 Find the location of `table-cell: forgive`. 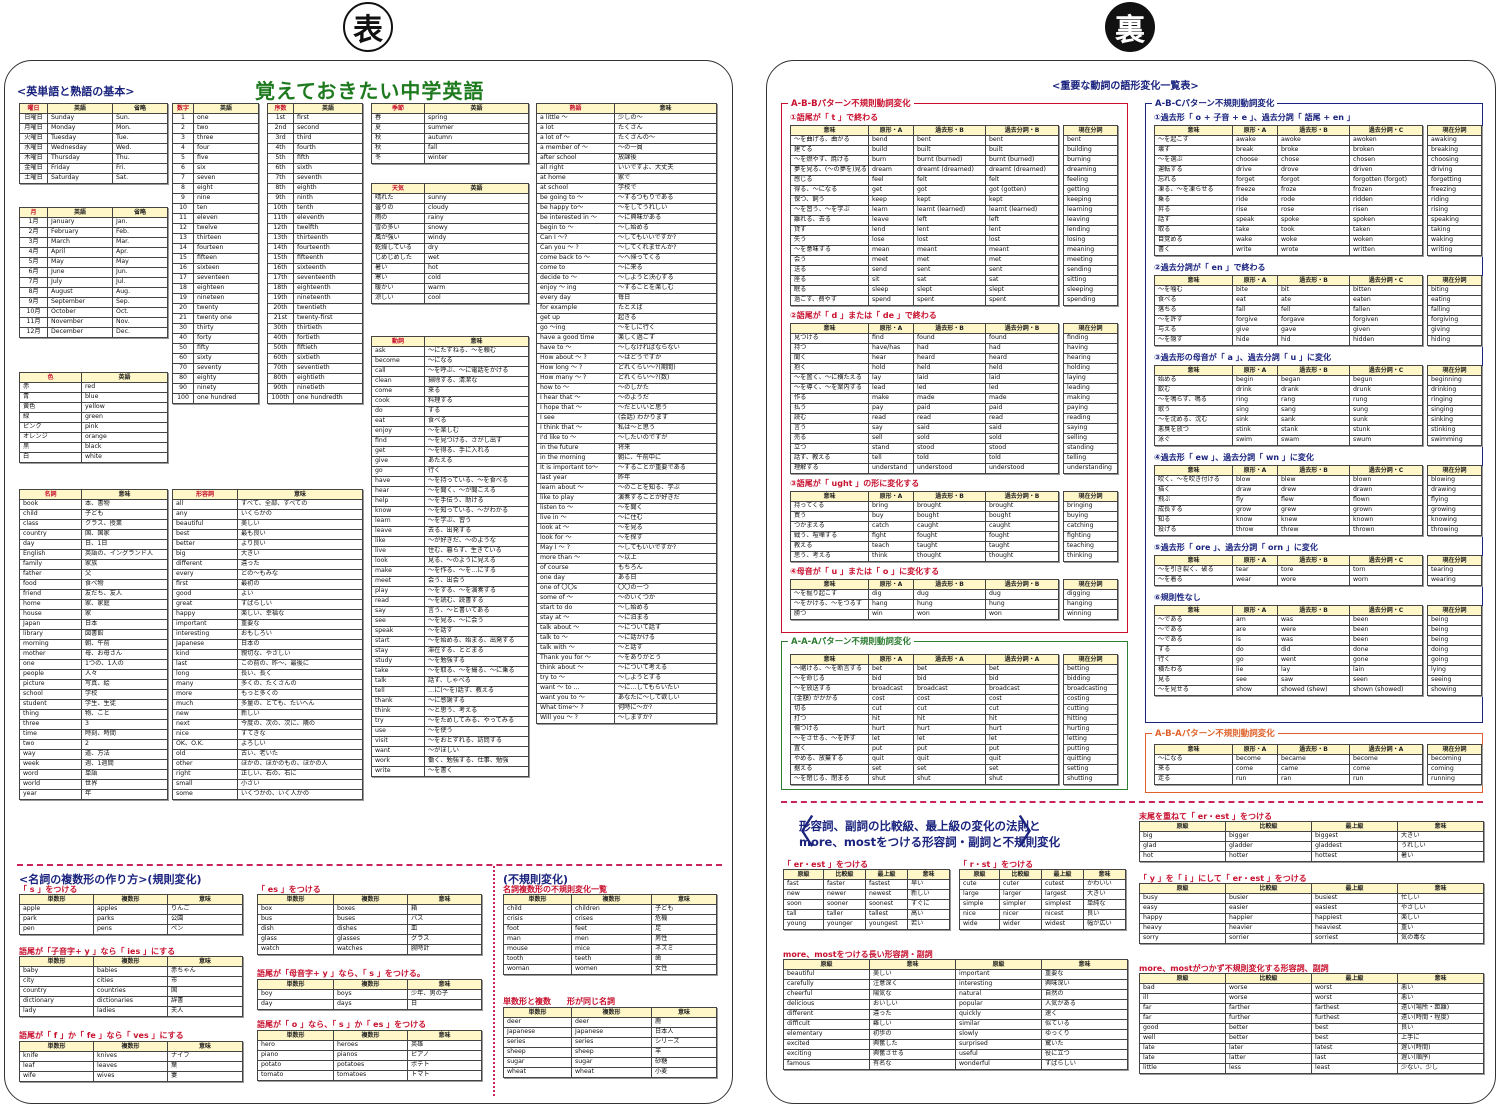

table-cell: forgive is located at coordinates (1255, 320).